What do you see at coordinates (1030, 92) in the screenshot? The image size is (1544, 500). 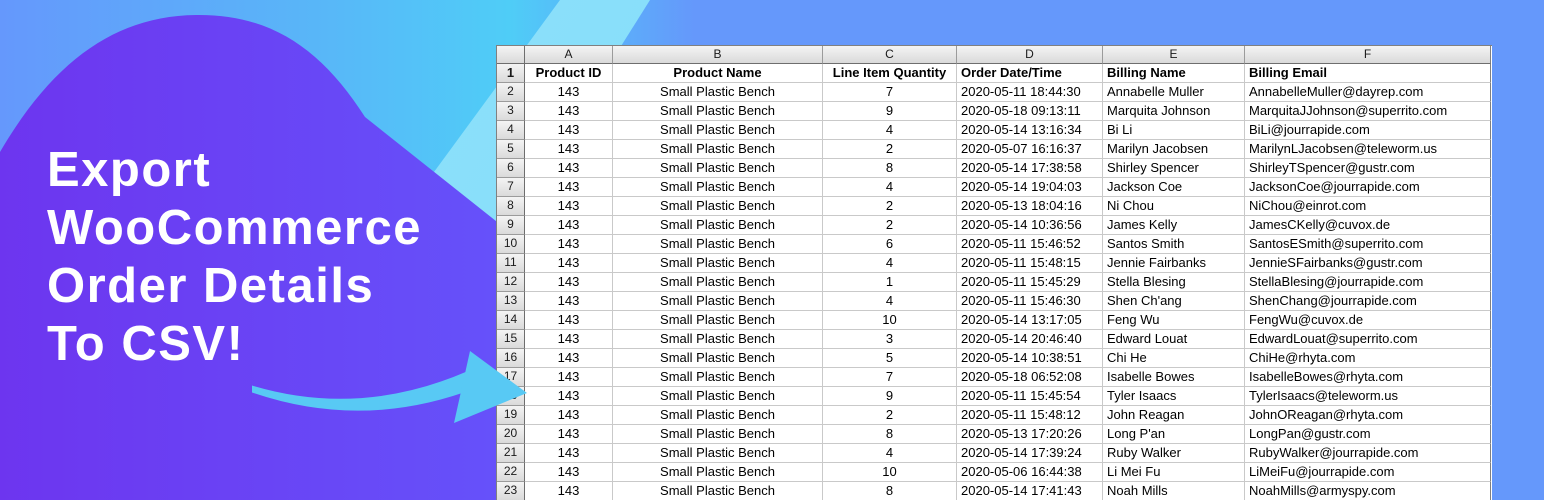 I see `cell: 2020-05-11 18:44:30` at bounding box center [1030, 92].